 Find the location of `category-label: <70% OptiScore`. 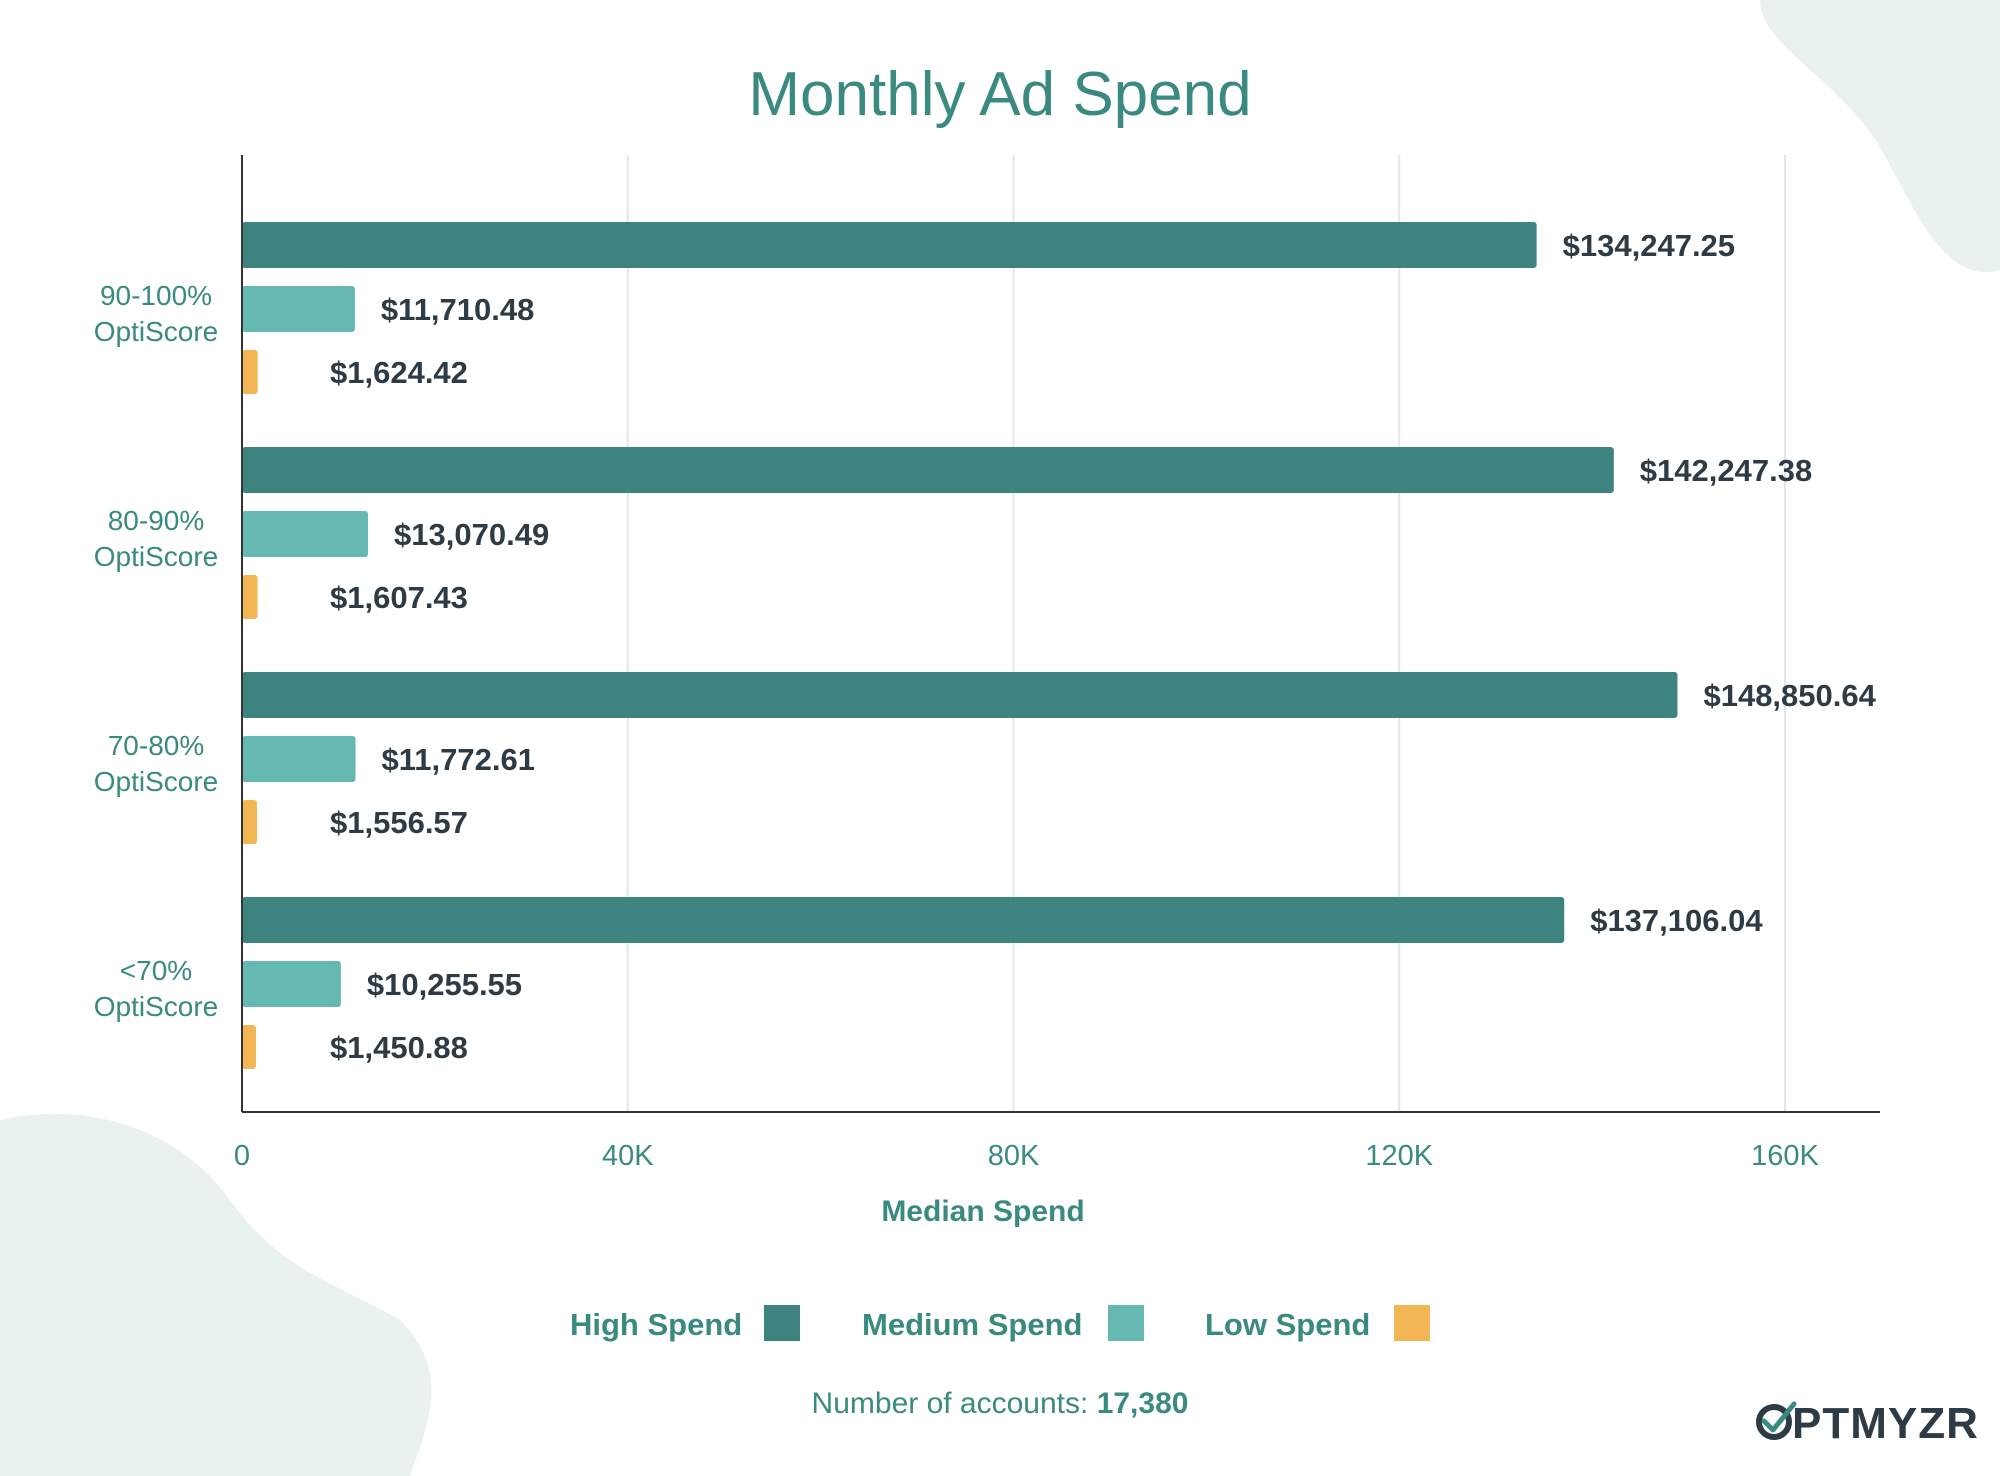

category-label: <70% OptiScore is located at coordinates (156, 988).